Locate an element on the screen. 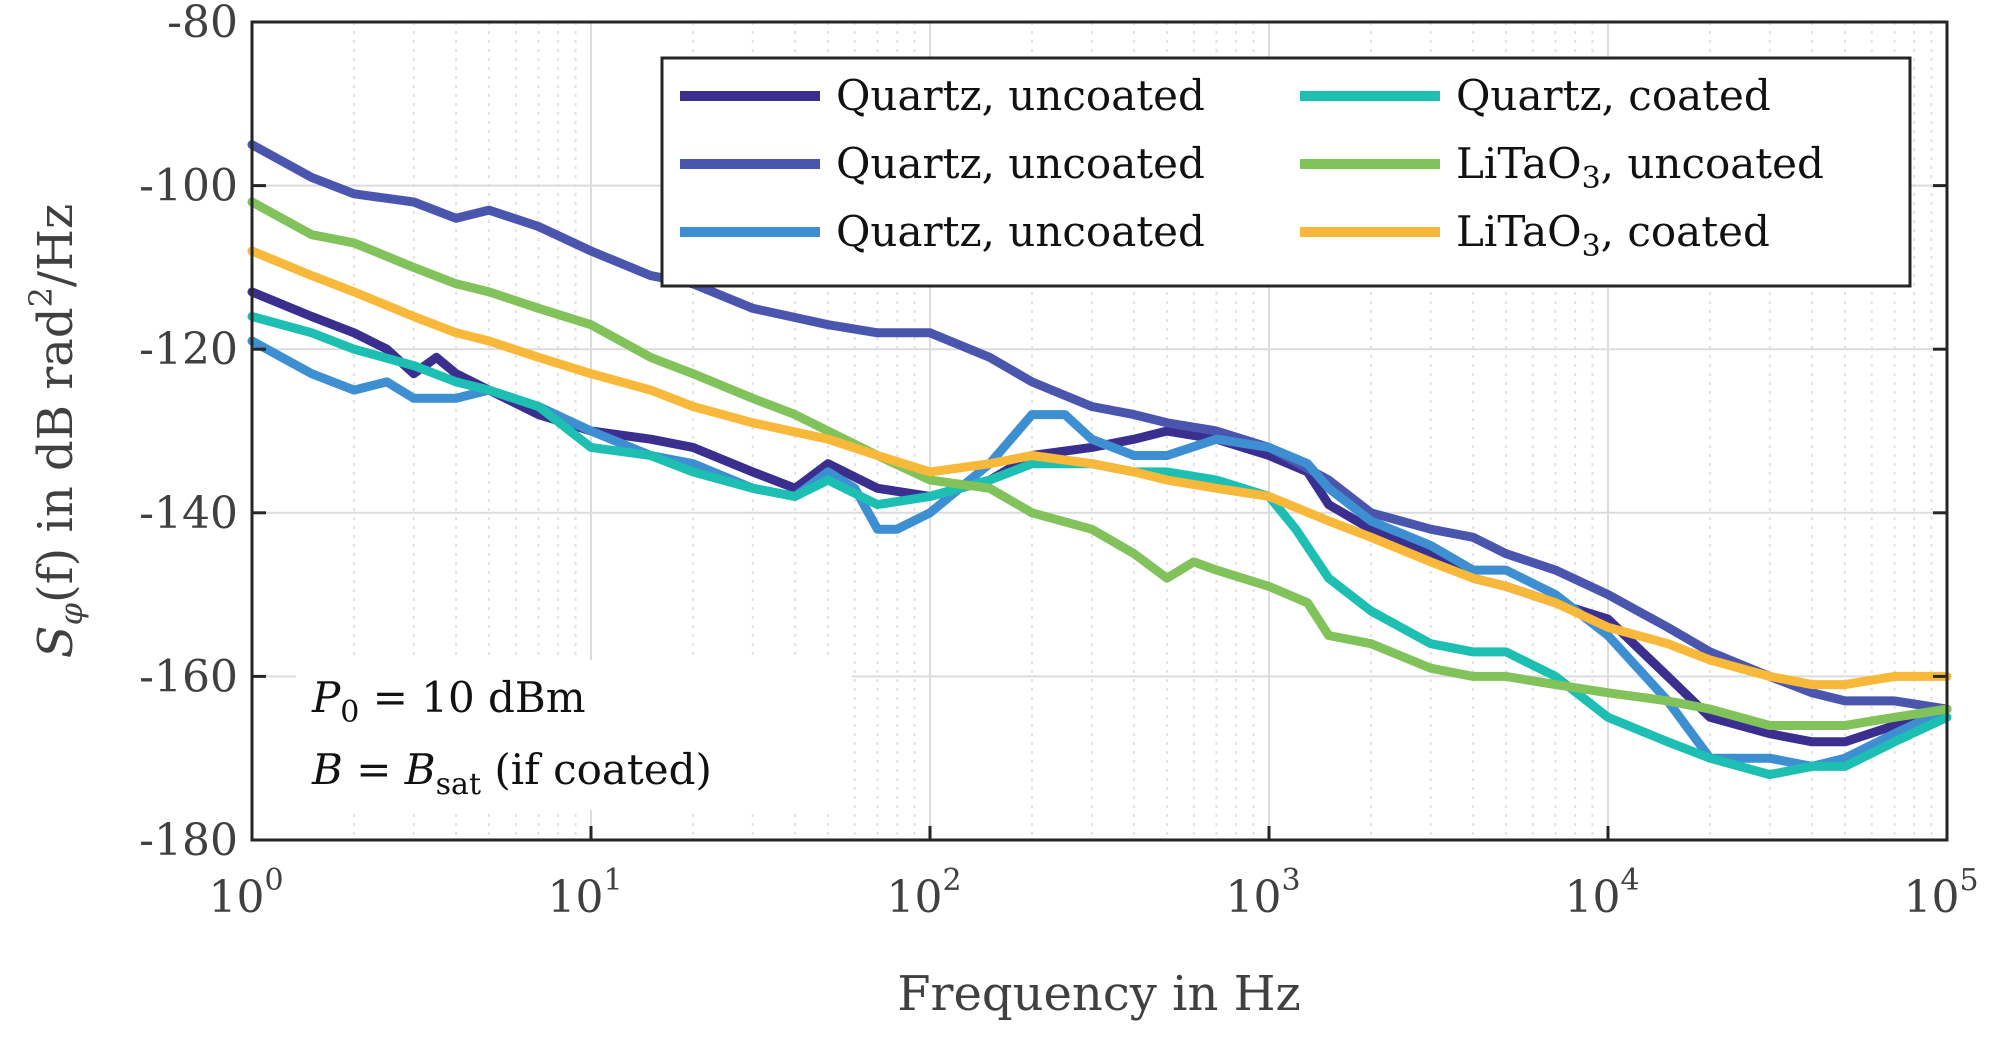 The width and height of the screenshot is (2000, 1051). legend-label-5: LiTaO3, uncoated is located at coordinates (1640, 167).